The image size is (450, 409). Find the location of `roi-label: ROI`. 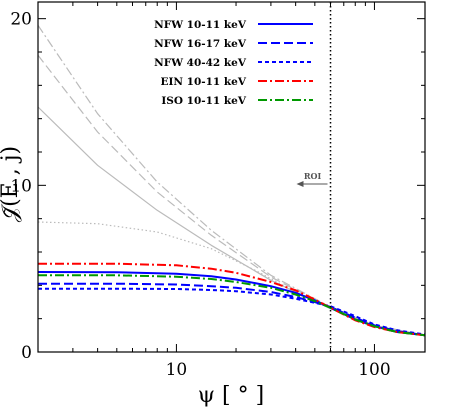

roi-label: ROI is located at coordinates (313, 176).